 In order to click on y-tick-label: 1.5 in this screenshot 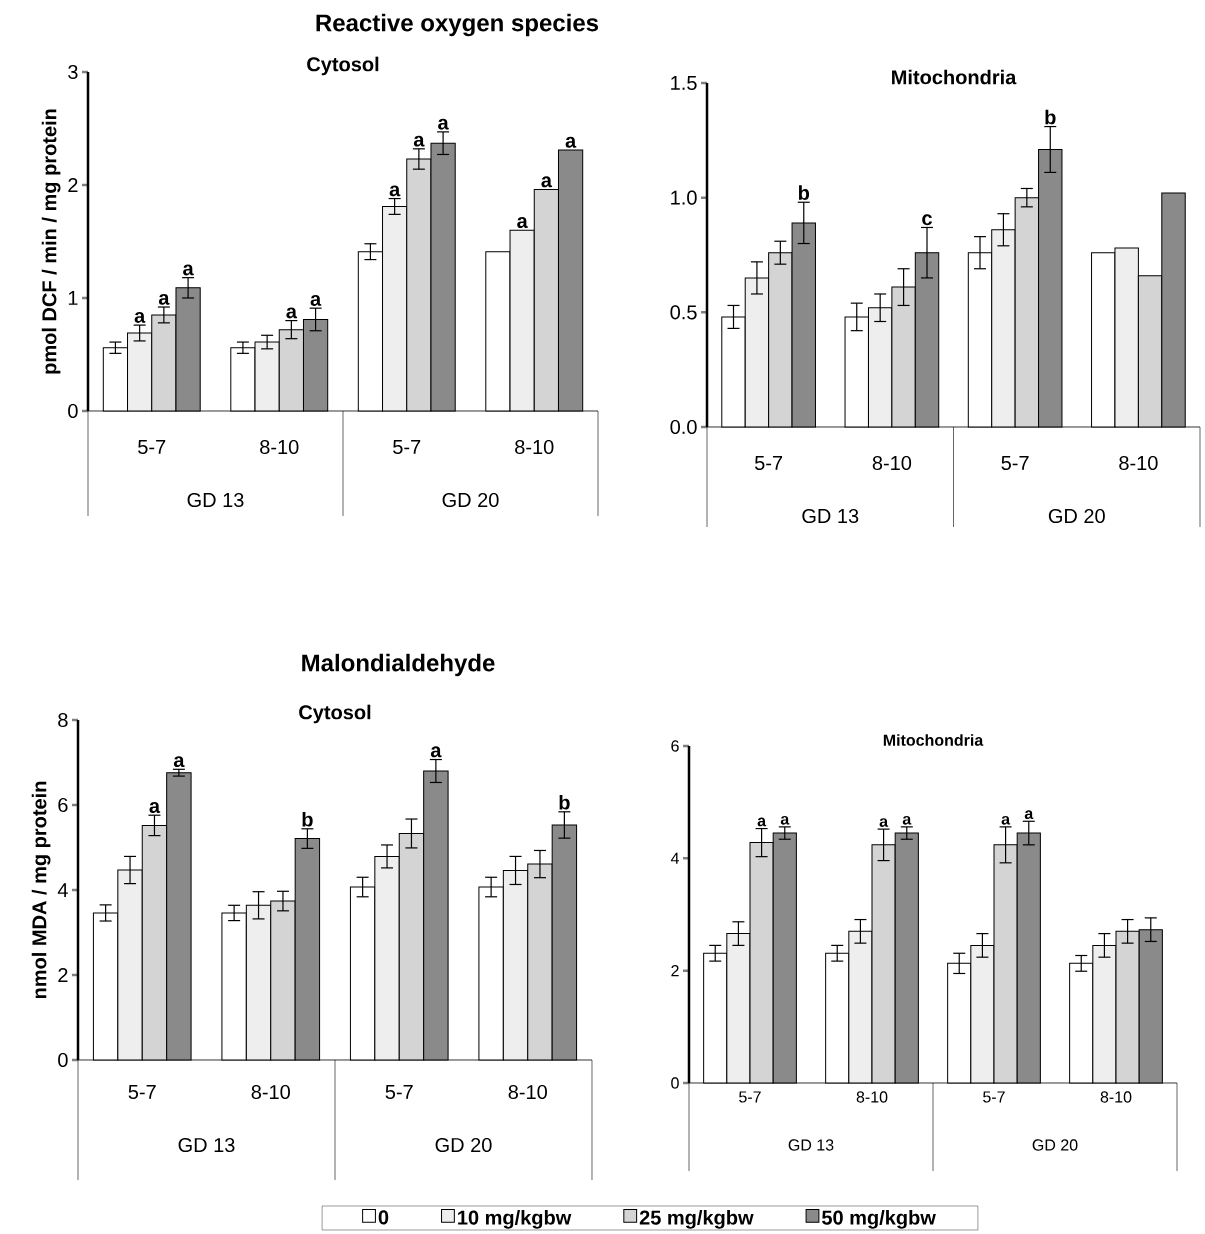, I will do `click(684, 83)`.